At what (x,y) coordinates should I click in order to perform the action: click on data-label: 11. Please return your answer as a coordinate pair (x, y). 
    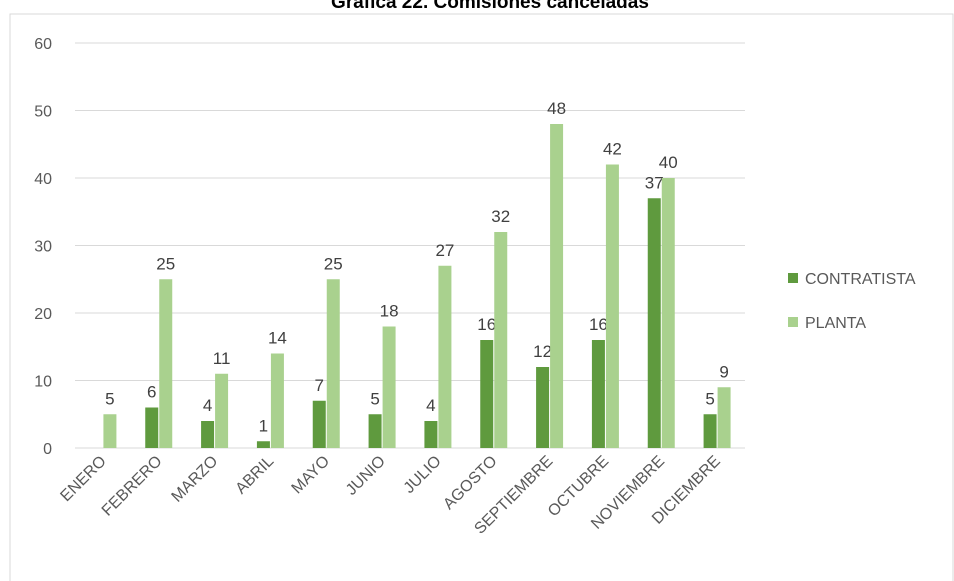
    Looking at the image, I should click on (222, 358).